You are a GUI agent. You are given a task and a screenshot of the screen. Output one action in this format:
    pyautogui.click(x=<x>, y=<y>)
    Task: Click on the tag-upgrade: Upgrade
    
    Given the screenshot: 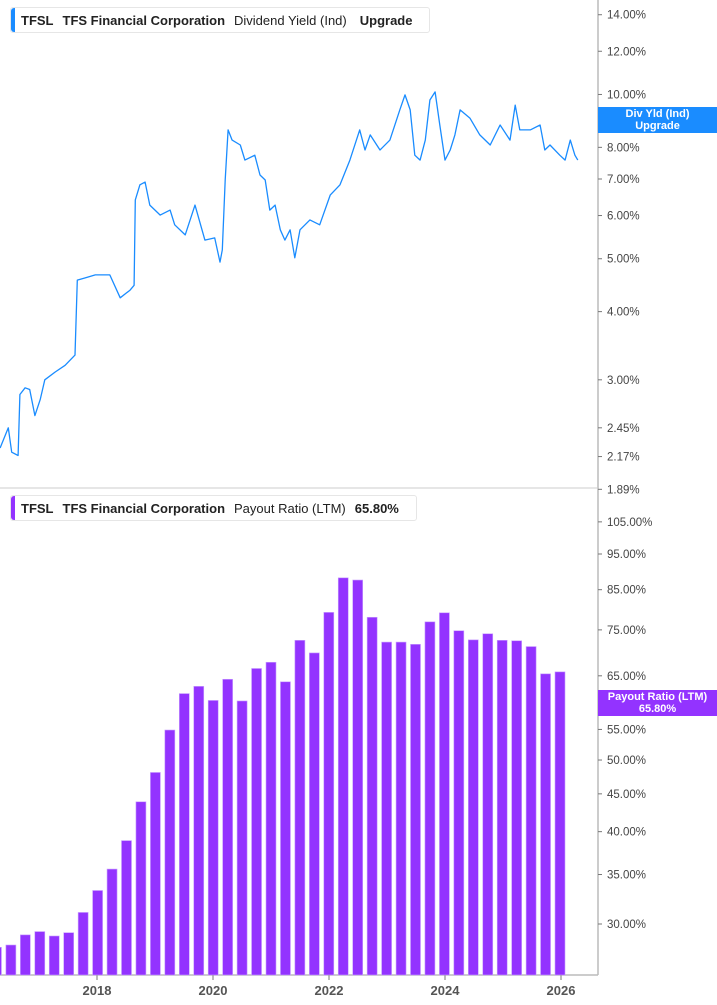 What is the action you would take?
    pyautogui.click(x=657, y=126)
    